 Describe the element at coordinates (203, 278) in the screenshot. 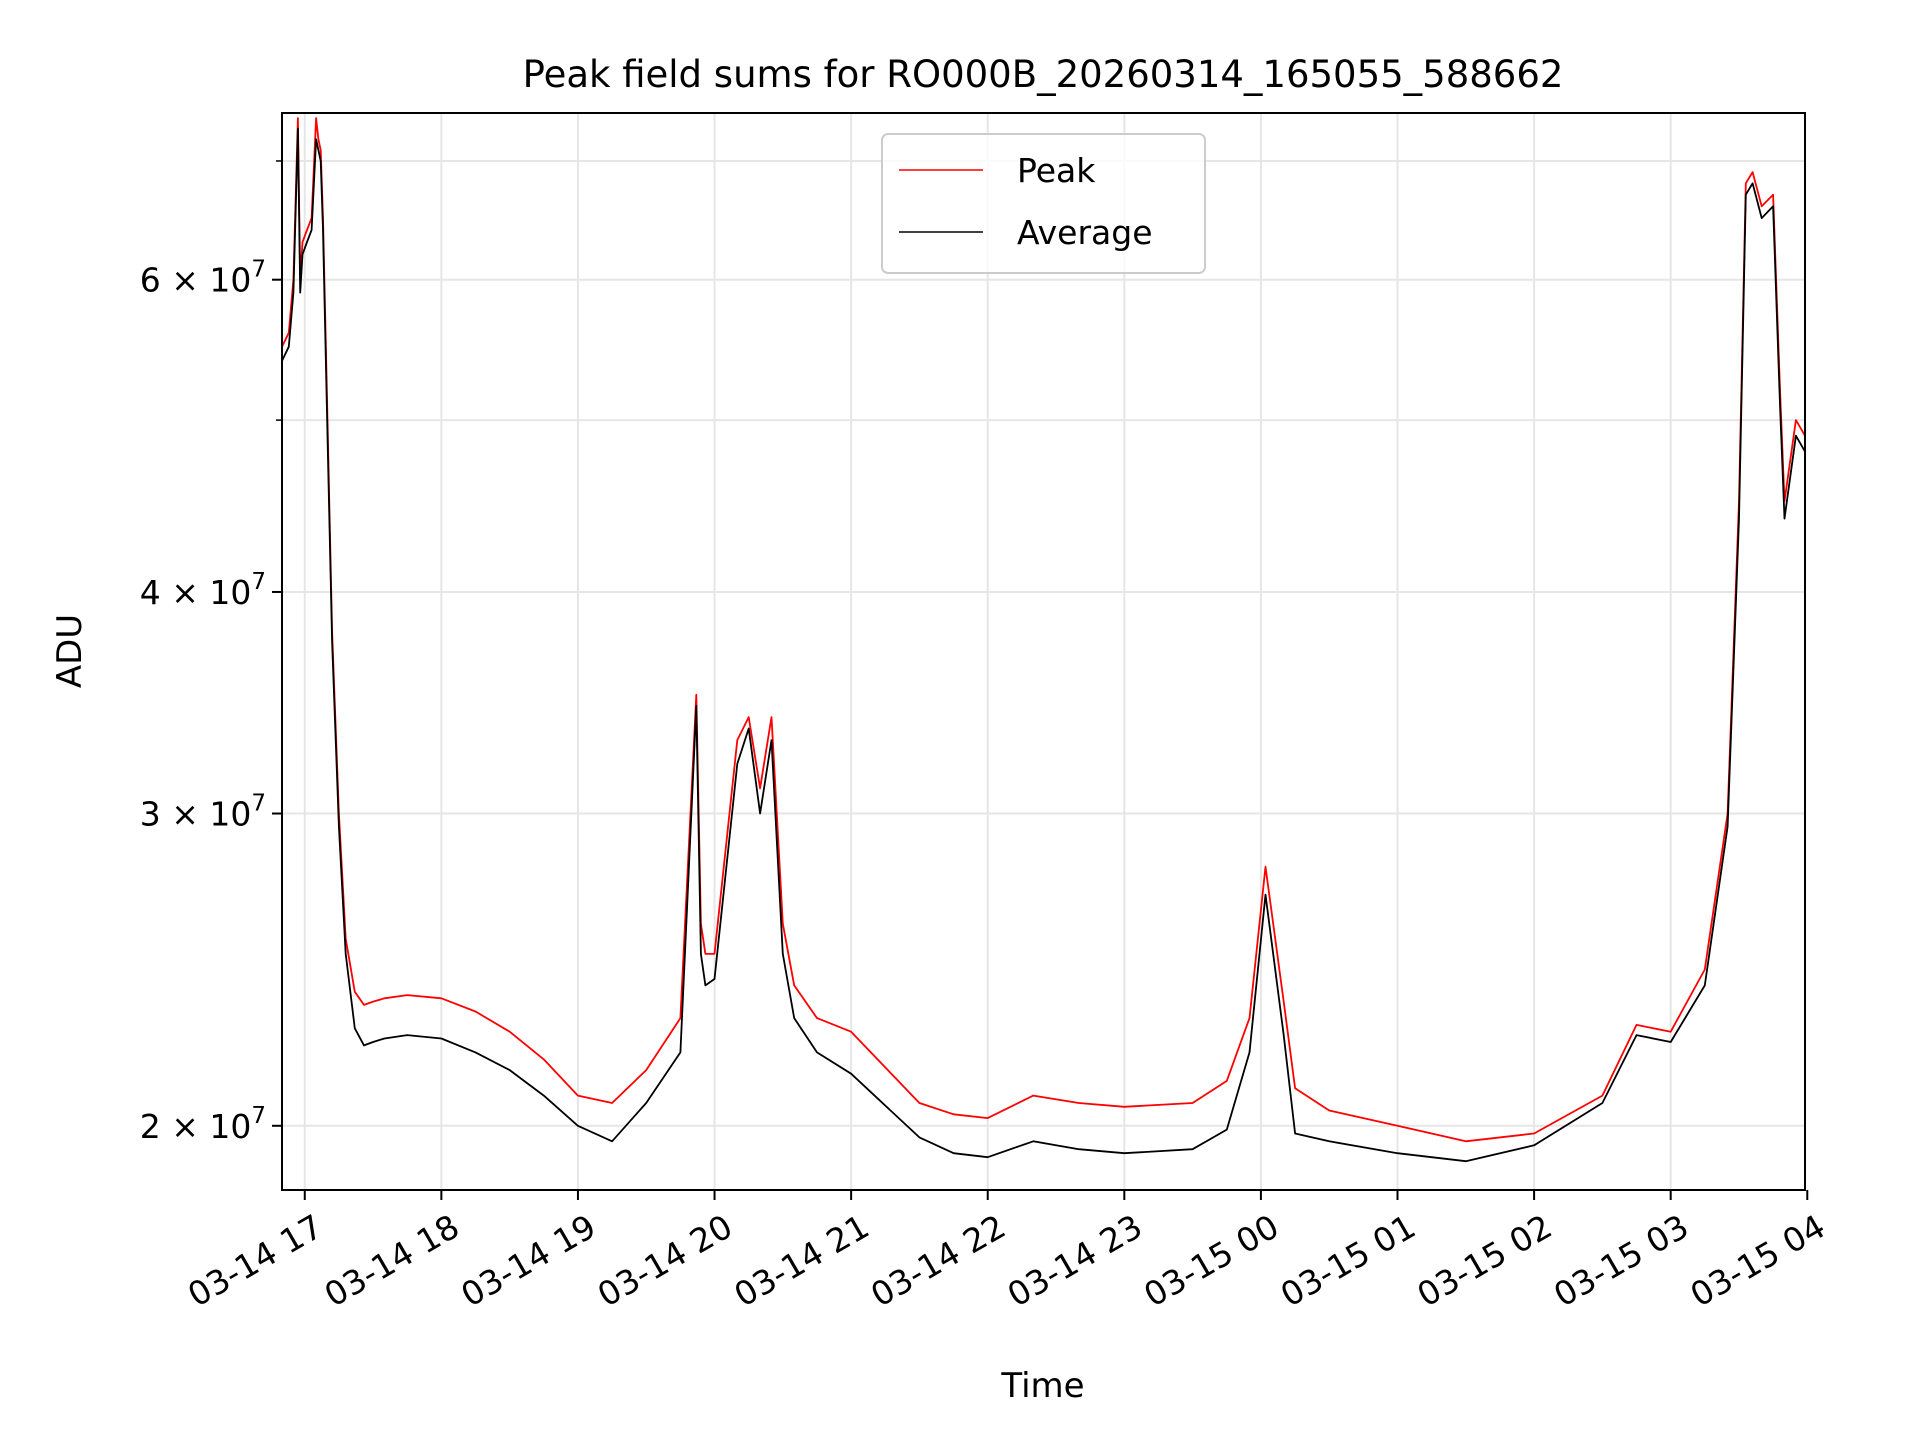

I see `y-tick-label: 6 × 107` at that location.